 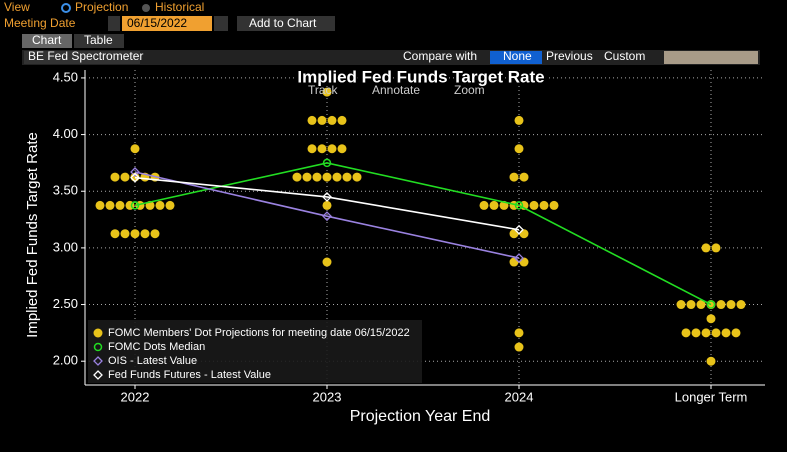 What do you see at coordinates (101, 7) in the screenshot?
I see `projection-option: Projection` at bounding box center [101, 7].